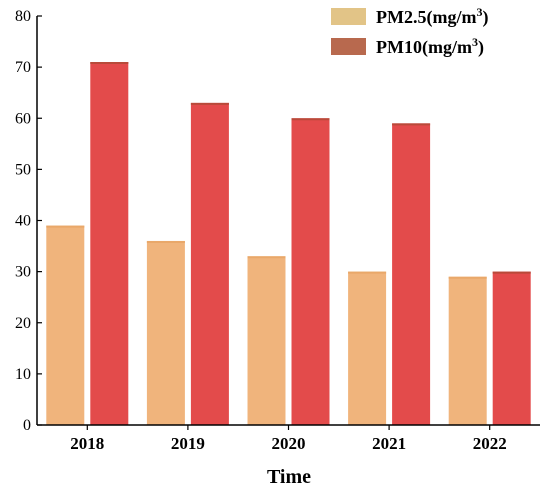 Image resolution: width=550 pixels, height=488 pixels. I want to click on y-tick-label: 80, so click(23, 16).